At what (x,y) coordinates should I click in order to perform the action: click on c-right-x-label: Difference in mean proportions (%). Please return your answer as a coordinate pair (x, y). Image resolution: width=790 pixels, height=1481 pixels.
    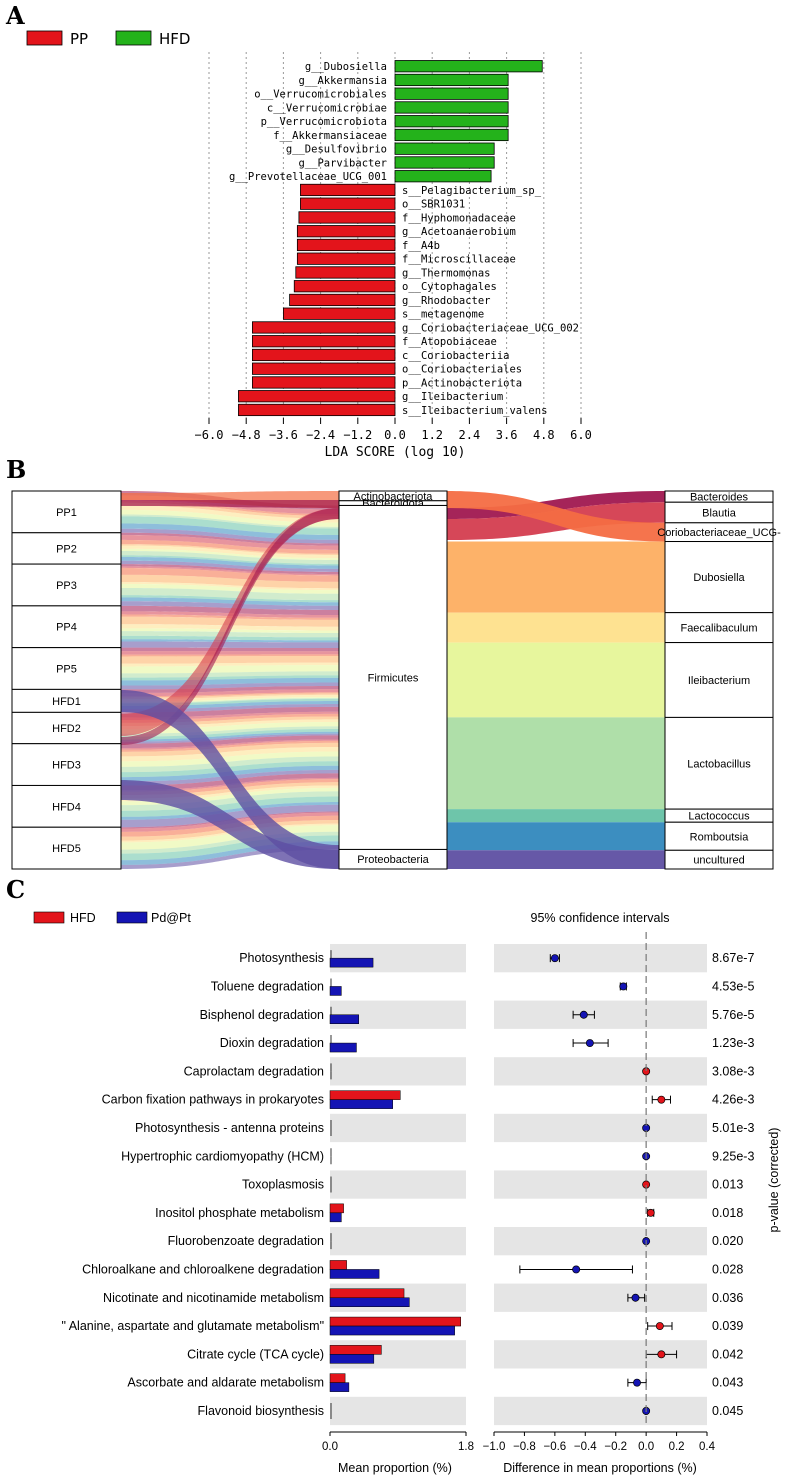
    Looking at the image, I should click on (600, 1468).